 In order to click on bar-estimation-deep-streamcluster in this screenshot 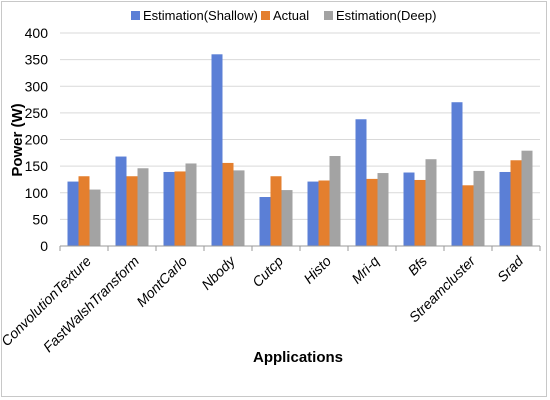, I will do `click(479, 208)`.